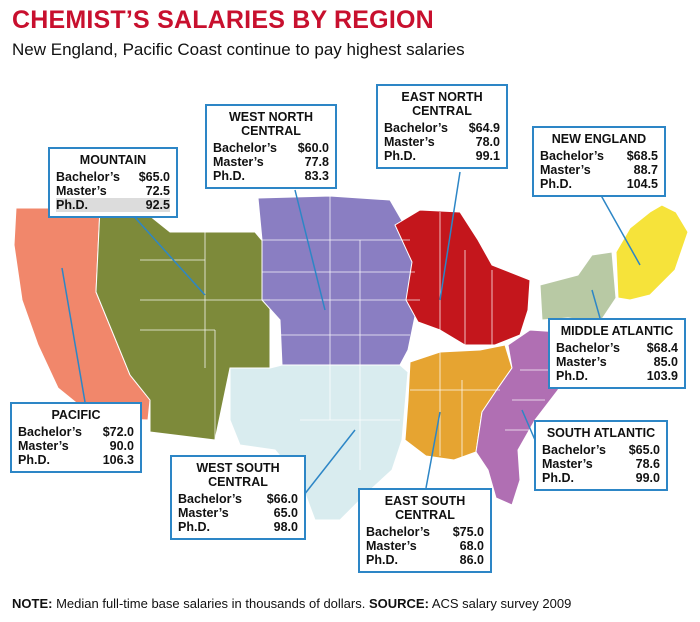  Describe the element at coordinates (32, 603) in the screenshot. I see `note-label: NOTE:` at that location.